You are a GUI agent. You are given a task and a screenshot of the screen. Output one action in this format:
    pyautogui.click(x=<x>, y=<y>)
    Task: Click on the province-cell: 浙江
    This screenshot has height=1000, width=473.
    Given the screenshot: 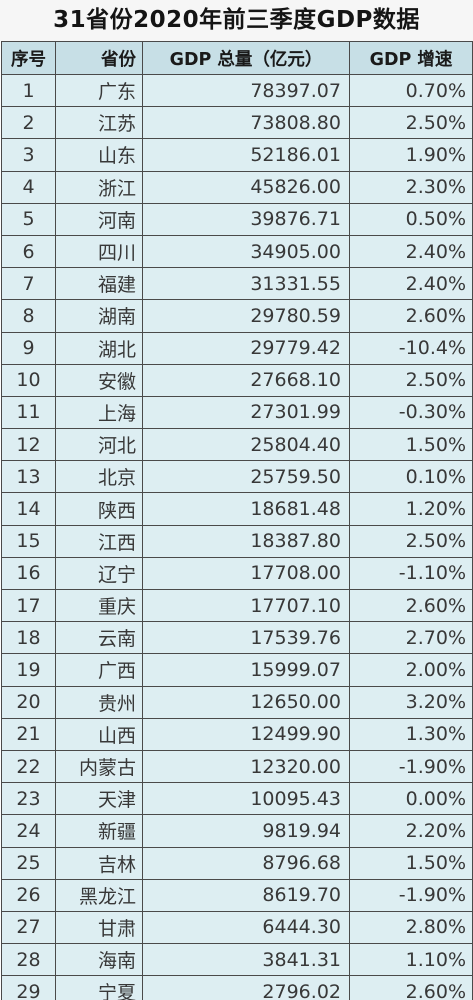 What is the action you would take?
    pyautogui.click(x=99, y=187)
    